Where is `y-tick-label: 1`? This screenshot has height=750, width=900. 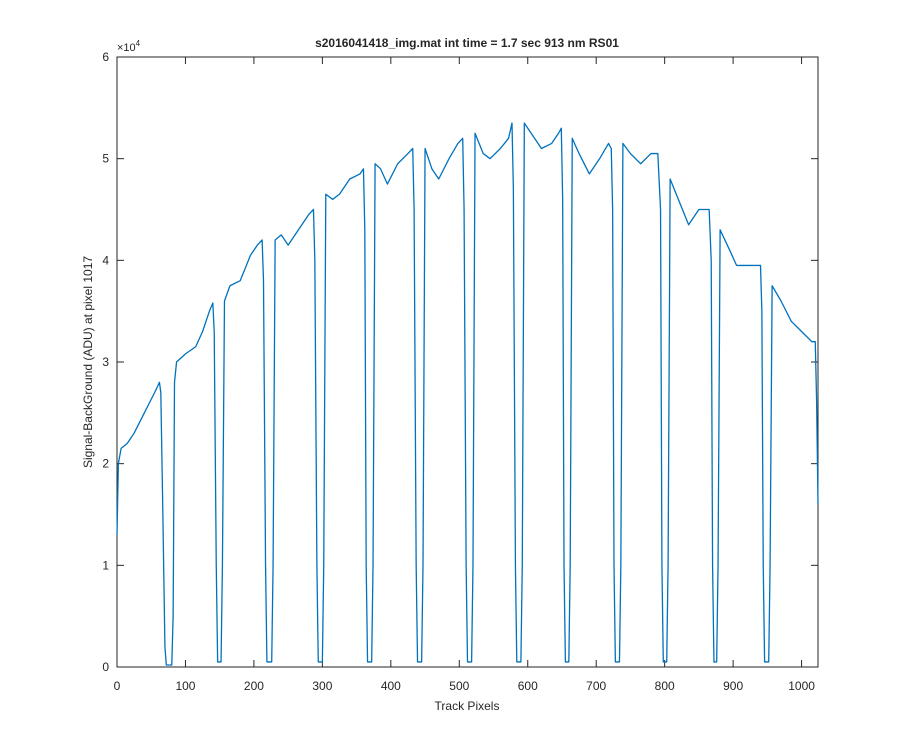
y-tick-label: 1 is located at coordinates (105, 565).